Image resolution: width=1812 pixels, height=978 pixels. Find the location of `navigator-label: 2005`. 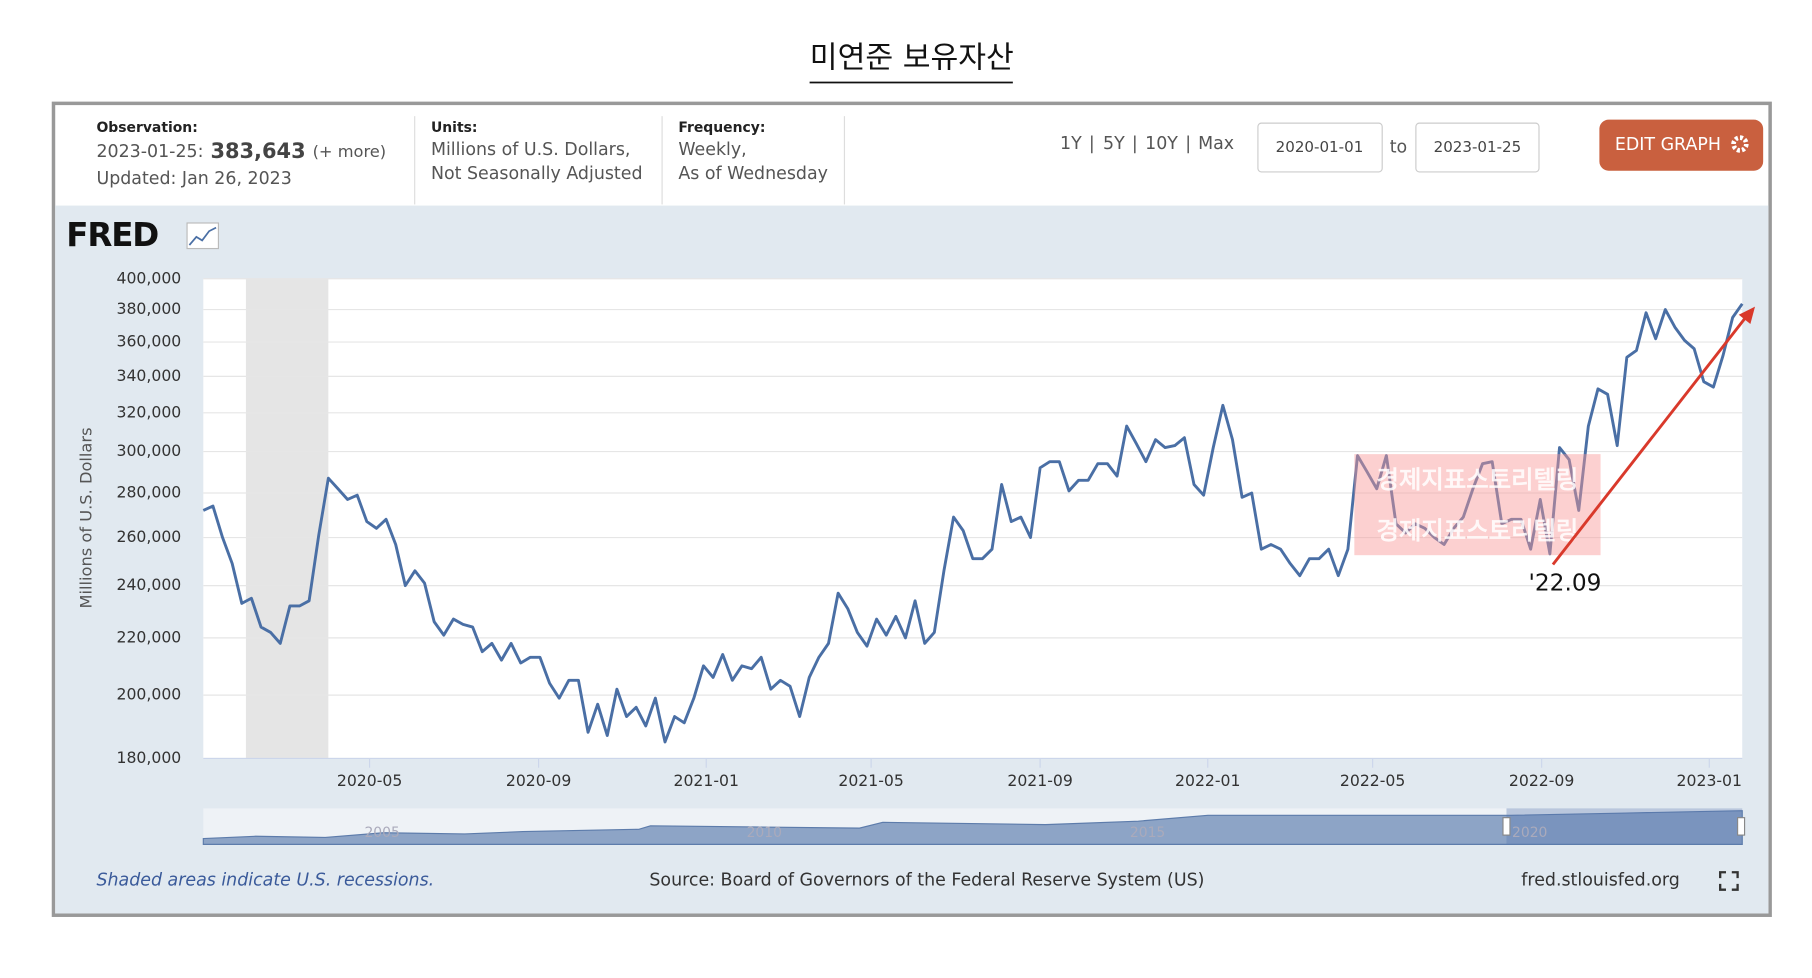

navigator-label: 2005 is located at coordinates (381, 833).